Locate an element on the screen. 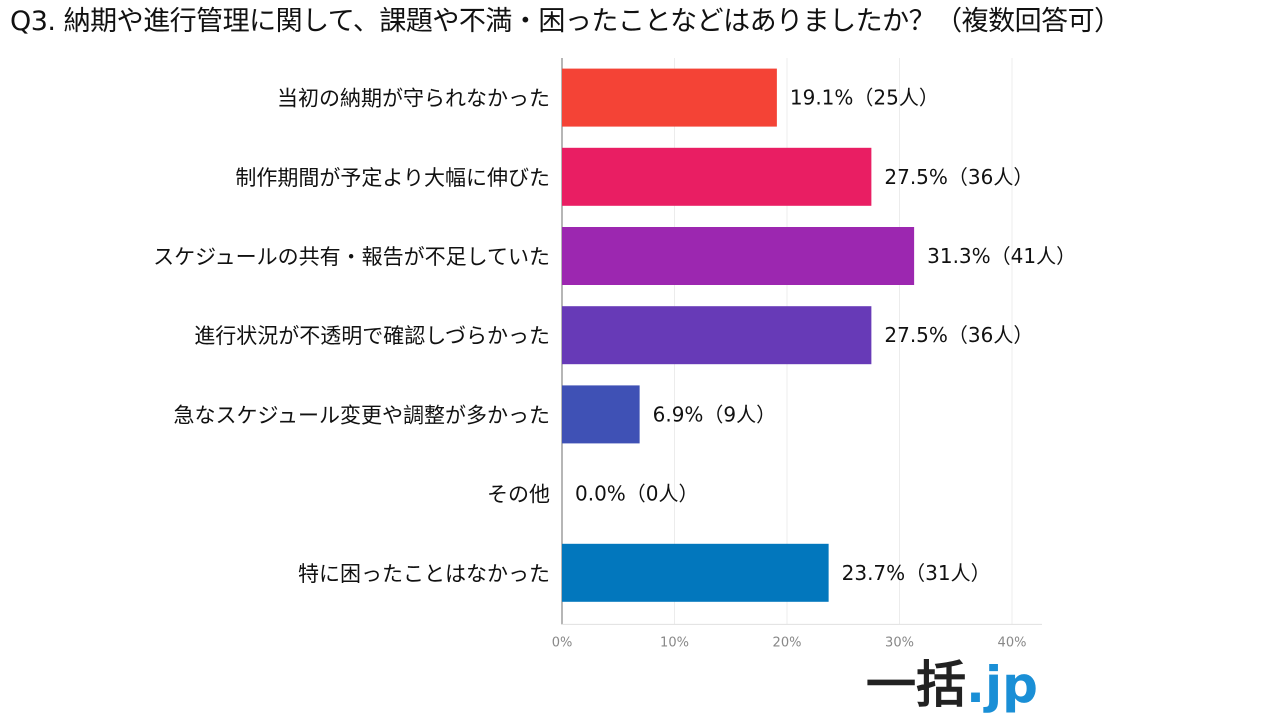 This screenshot has height=727, width=1280. data-label: 6.9%（9人） is located at coordinates (715, 414).